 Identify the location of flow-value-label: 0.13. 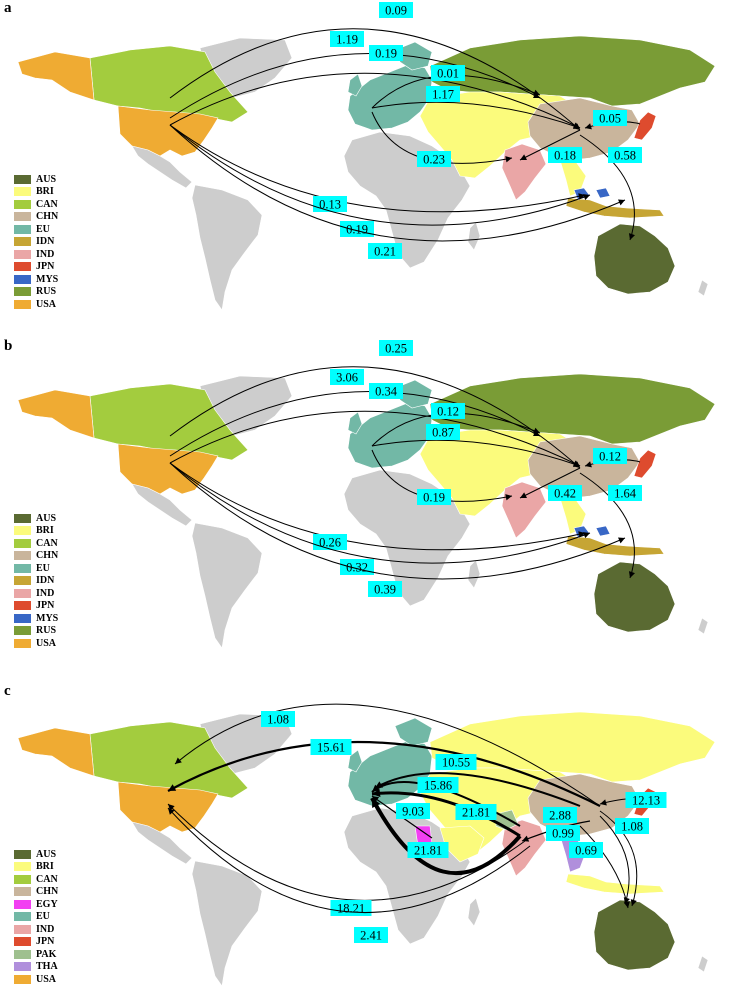
(330, 205).